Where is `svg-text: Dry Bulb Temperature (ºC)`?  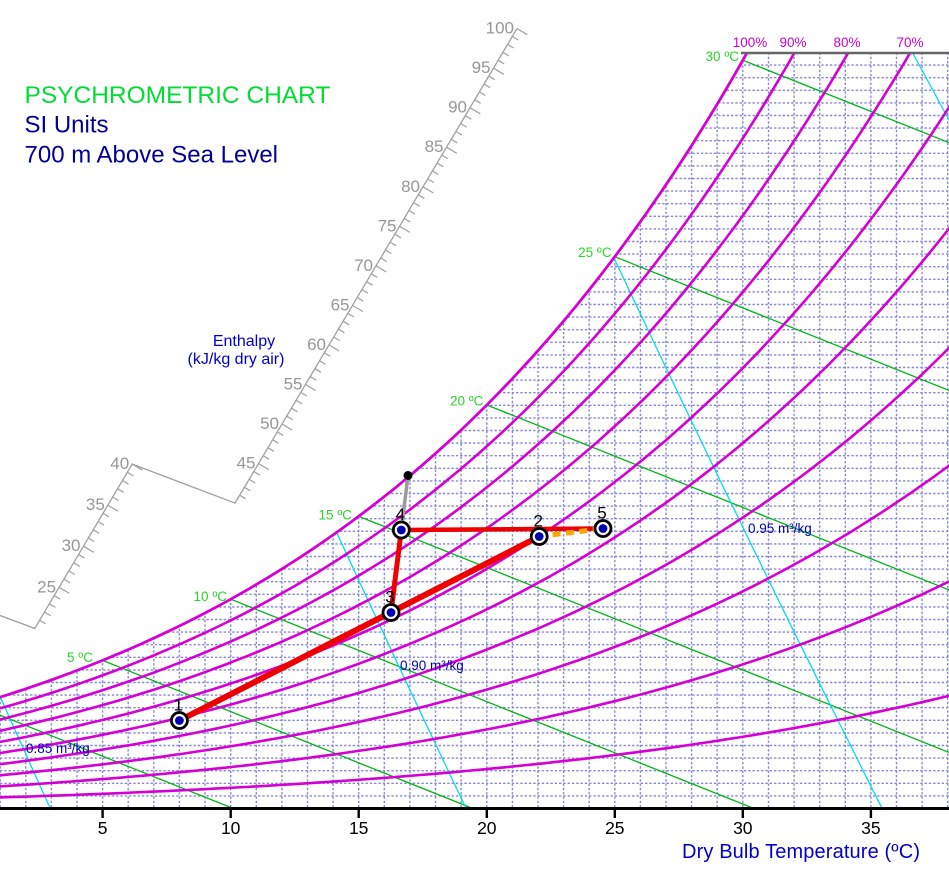
svg-text: Dry Bulb Temperature (ºC) is located at coordinates (801, 852).